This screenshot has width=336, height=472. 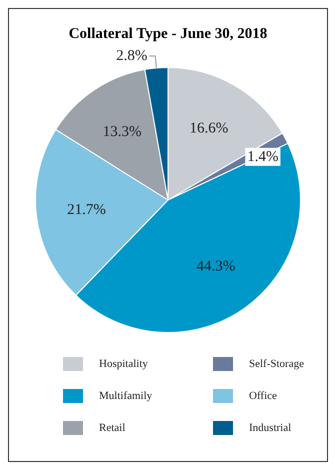 What do you see at coordinates (168, 34) in the screenshot?
I see `chart-title: Collateral Type - June 30, 2018` at bounding box center [168, 34].